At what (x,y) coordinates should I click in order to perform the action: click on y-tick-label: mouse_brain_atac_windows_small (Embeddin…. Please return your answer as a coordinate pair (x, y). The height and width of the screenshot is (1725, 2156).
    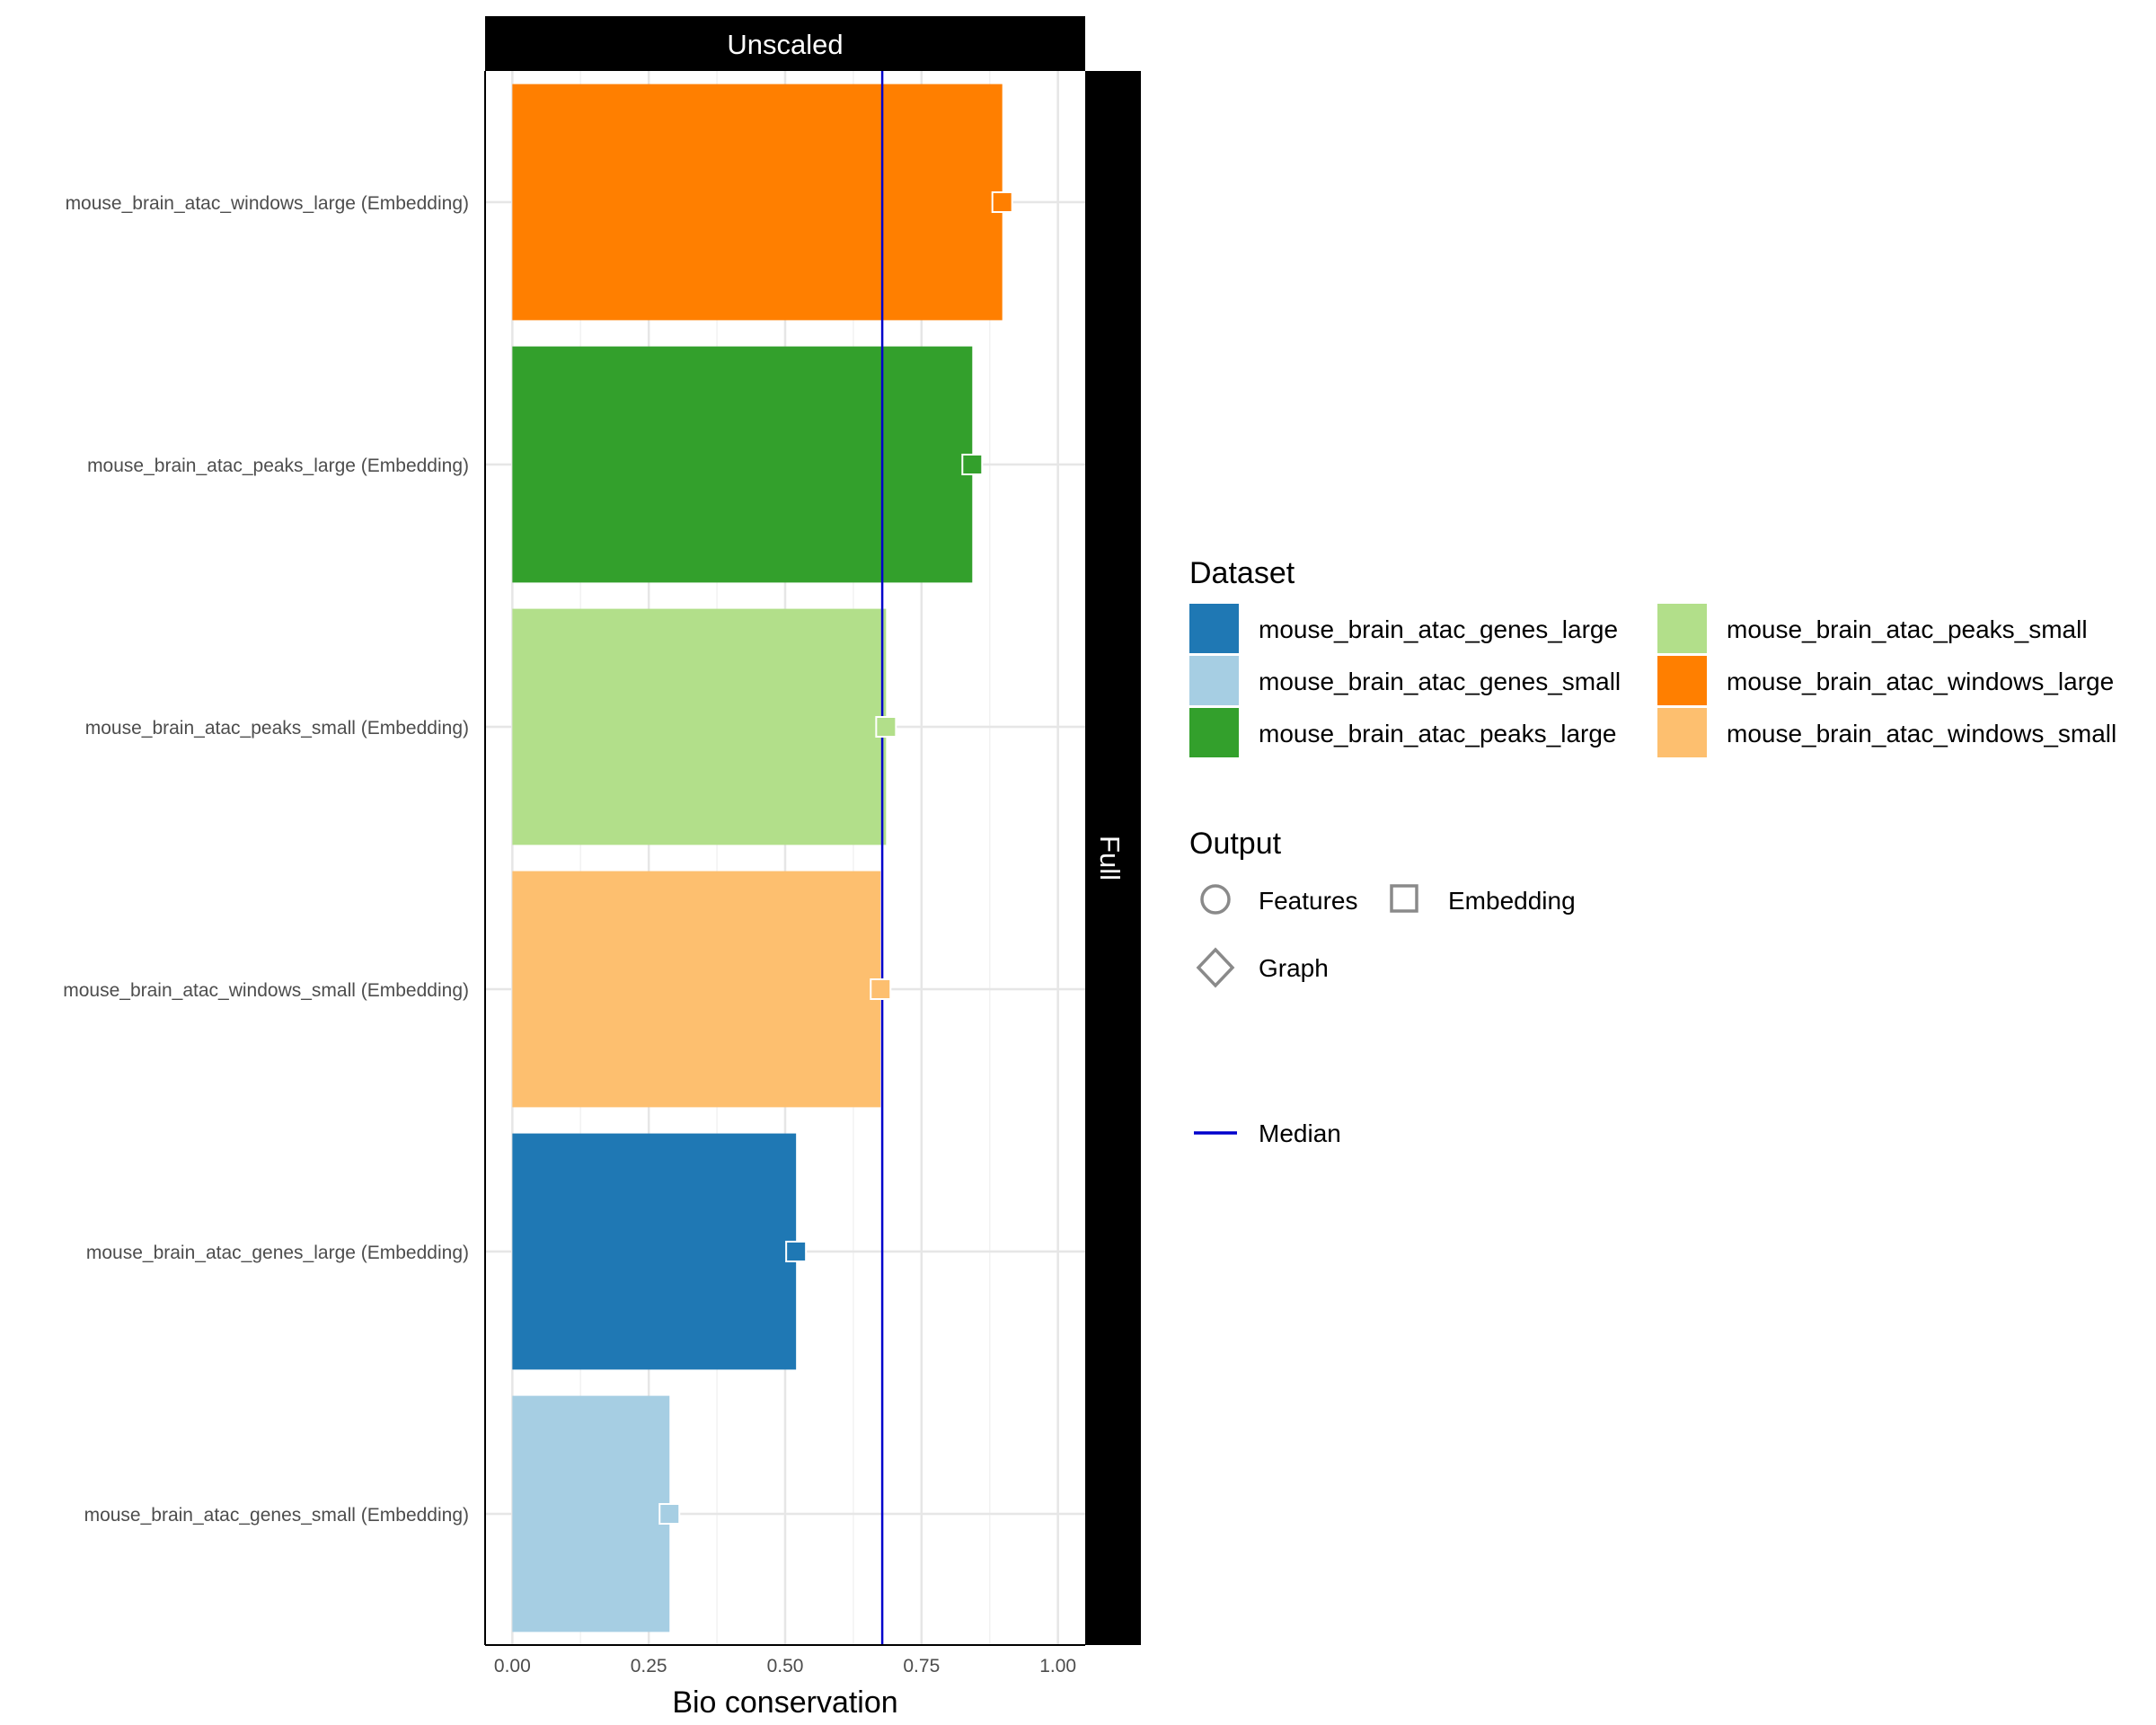
    Looking at the image, I should click on (266, 991).